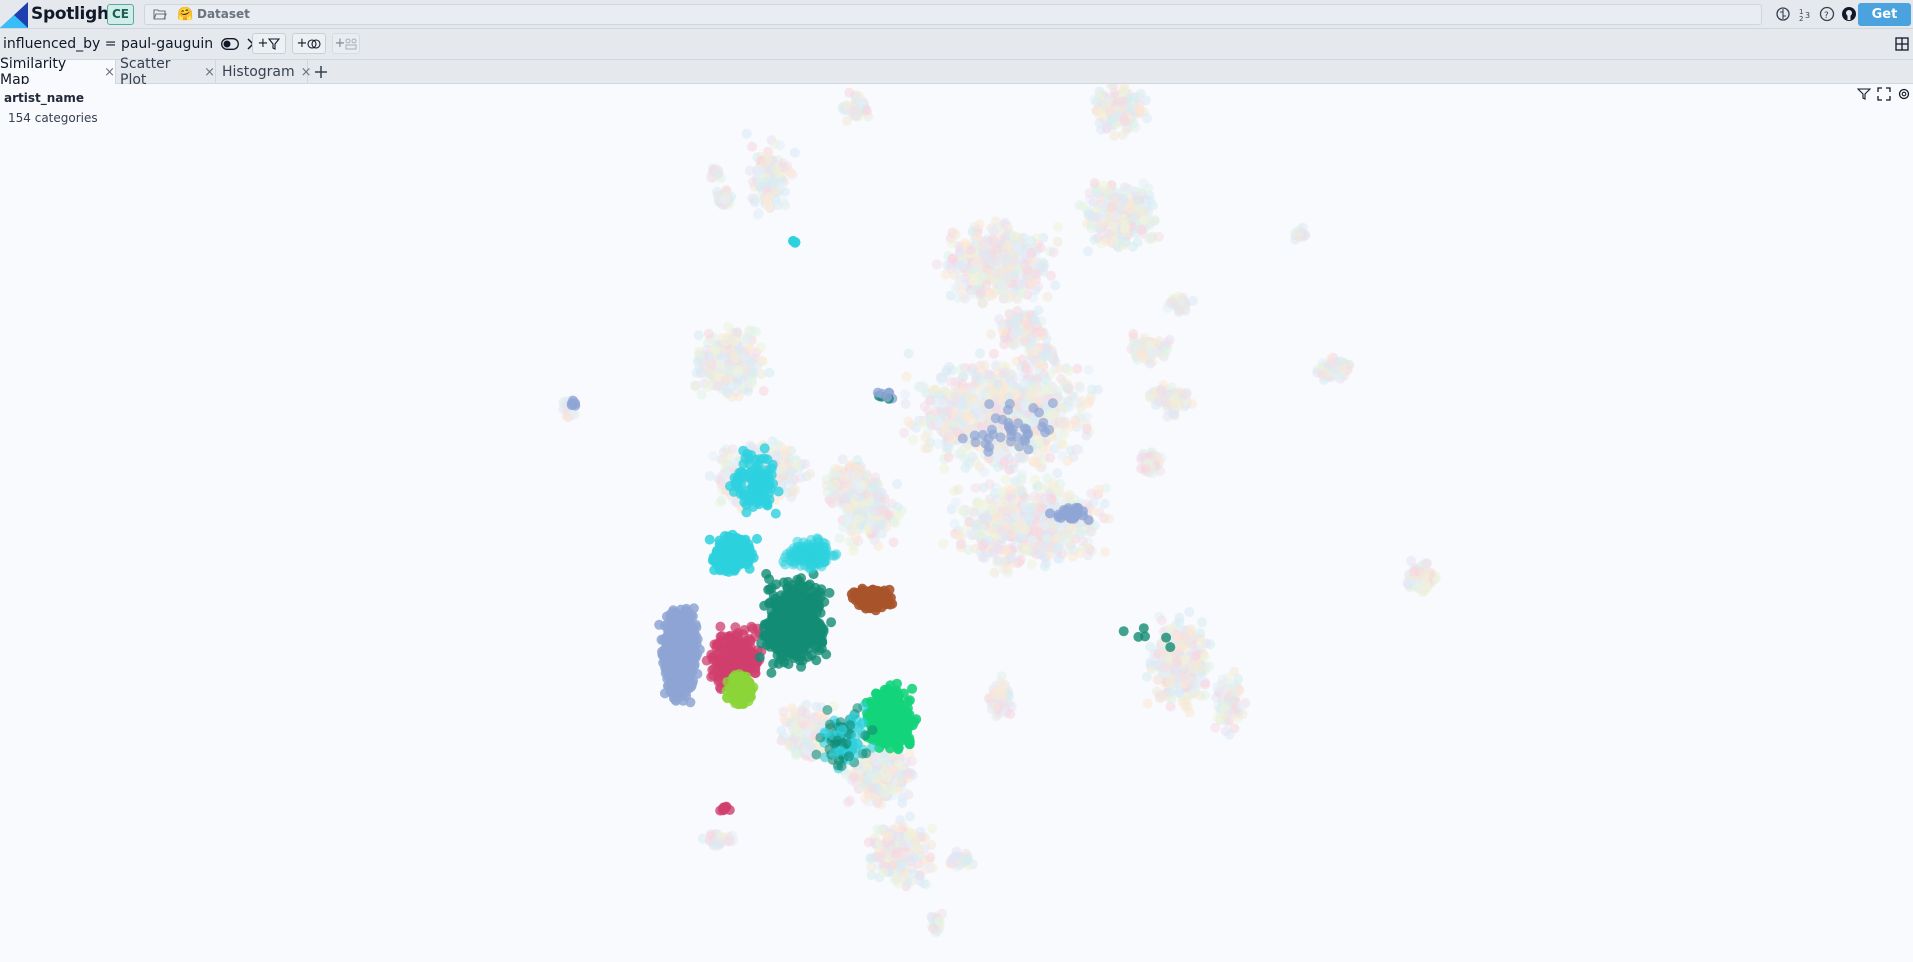  I want to click on color-by-label: artist_name, so click(44, 98).